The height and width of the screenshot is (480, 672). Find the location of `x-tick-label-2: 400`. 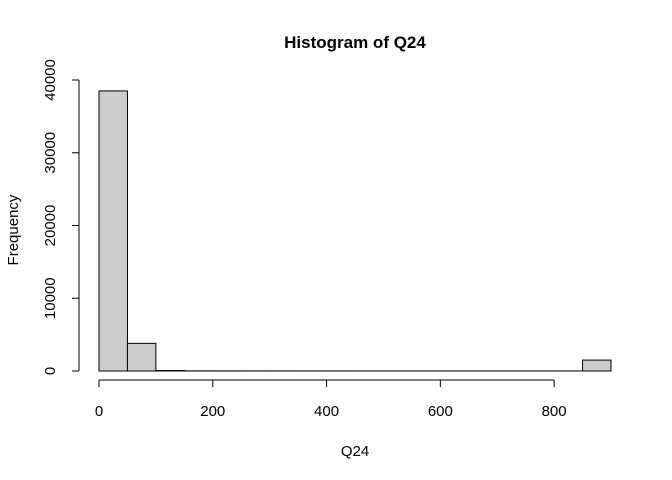

x-tick-label-2: 400 is located at coordinates (326, 411).